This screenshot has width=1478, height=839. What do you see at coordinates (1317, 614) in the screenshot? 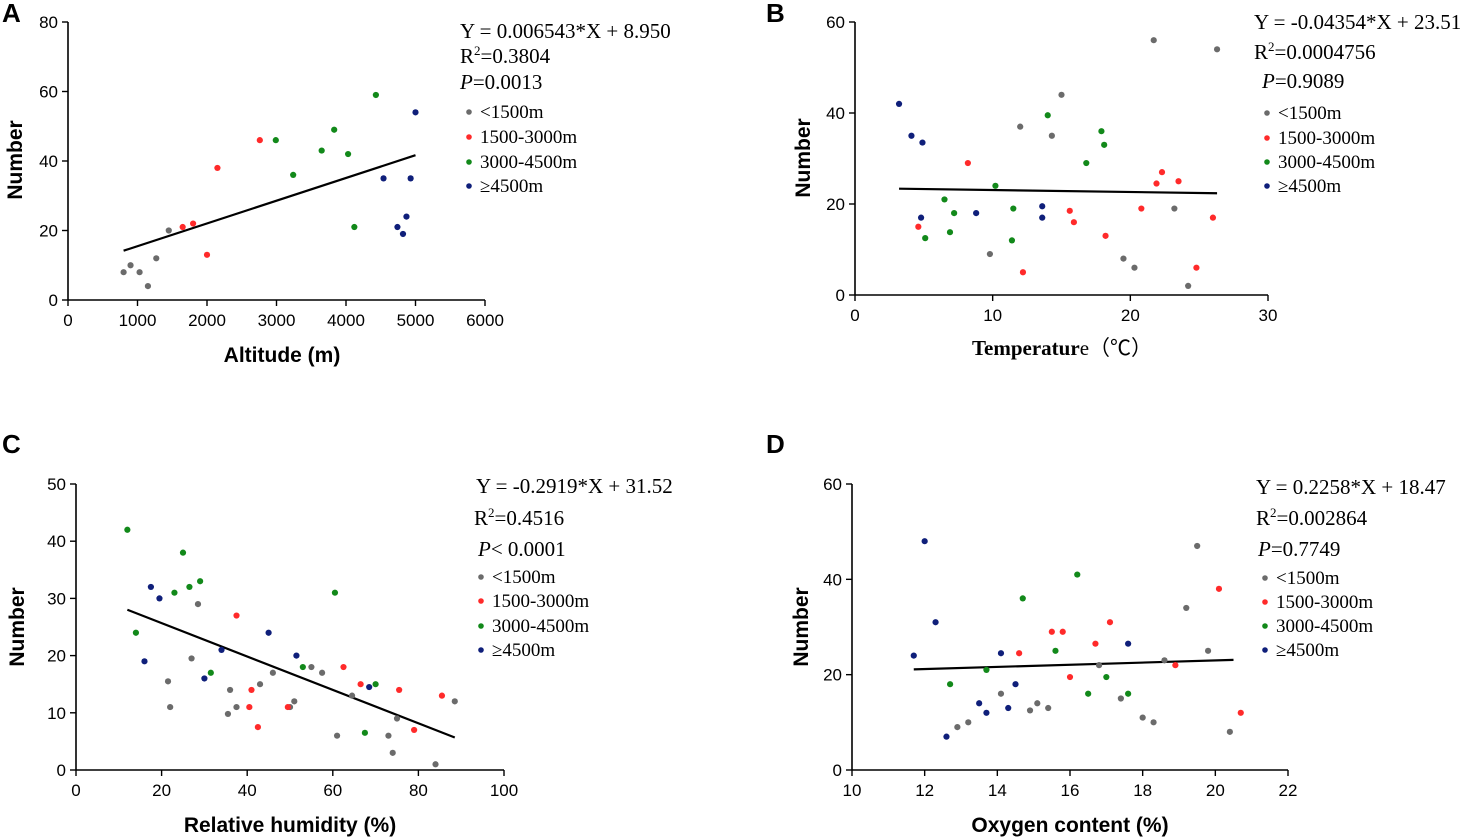
I see `panel-d-legend: <1500m 1500-3000m 3000-4500m ≥4500m` at bounding box center [1317, 614].